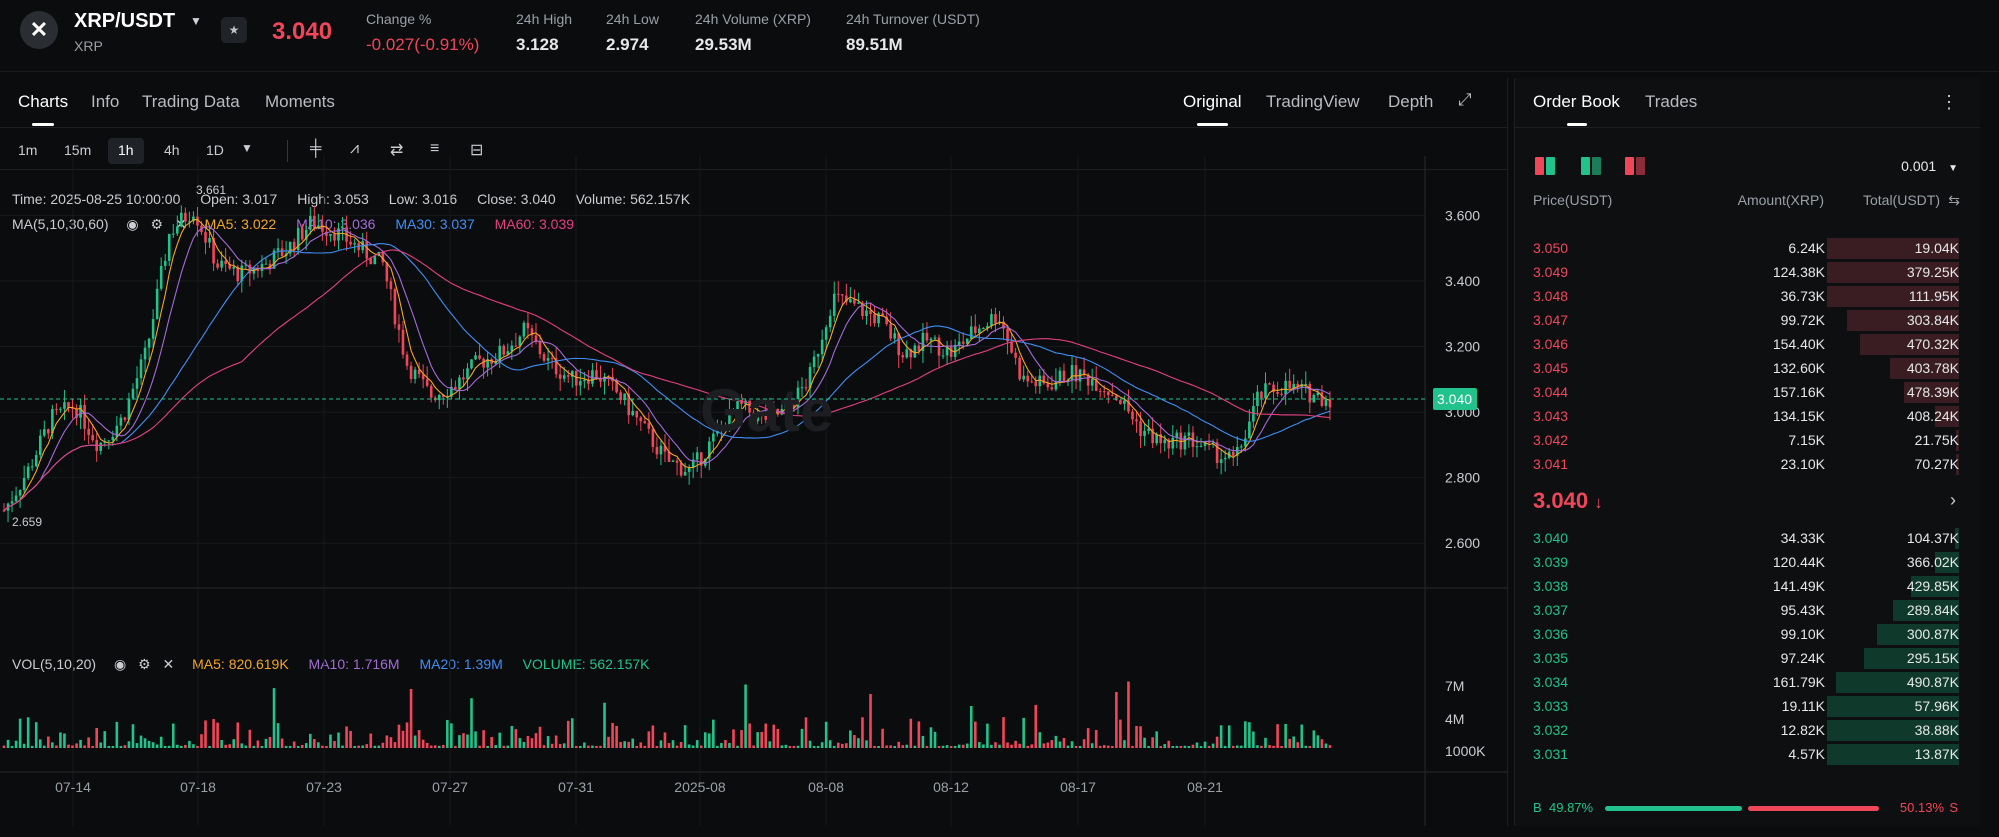  Describe the element at coordinates (247, 148) in the screenshot. I see `timeframe-dropdown-icon: ▼` at that location.